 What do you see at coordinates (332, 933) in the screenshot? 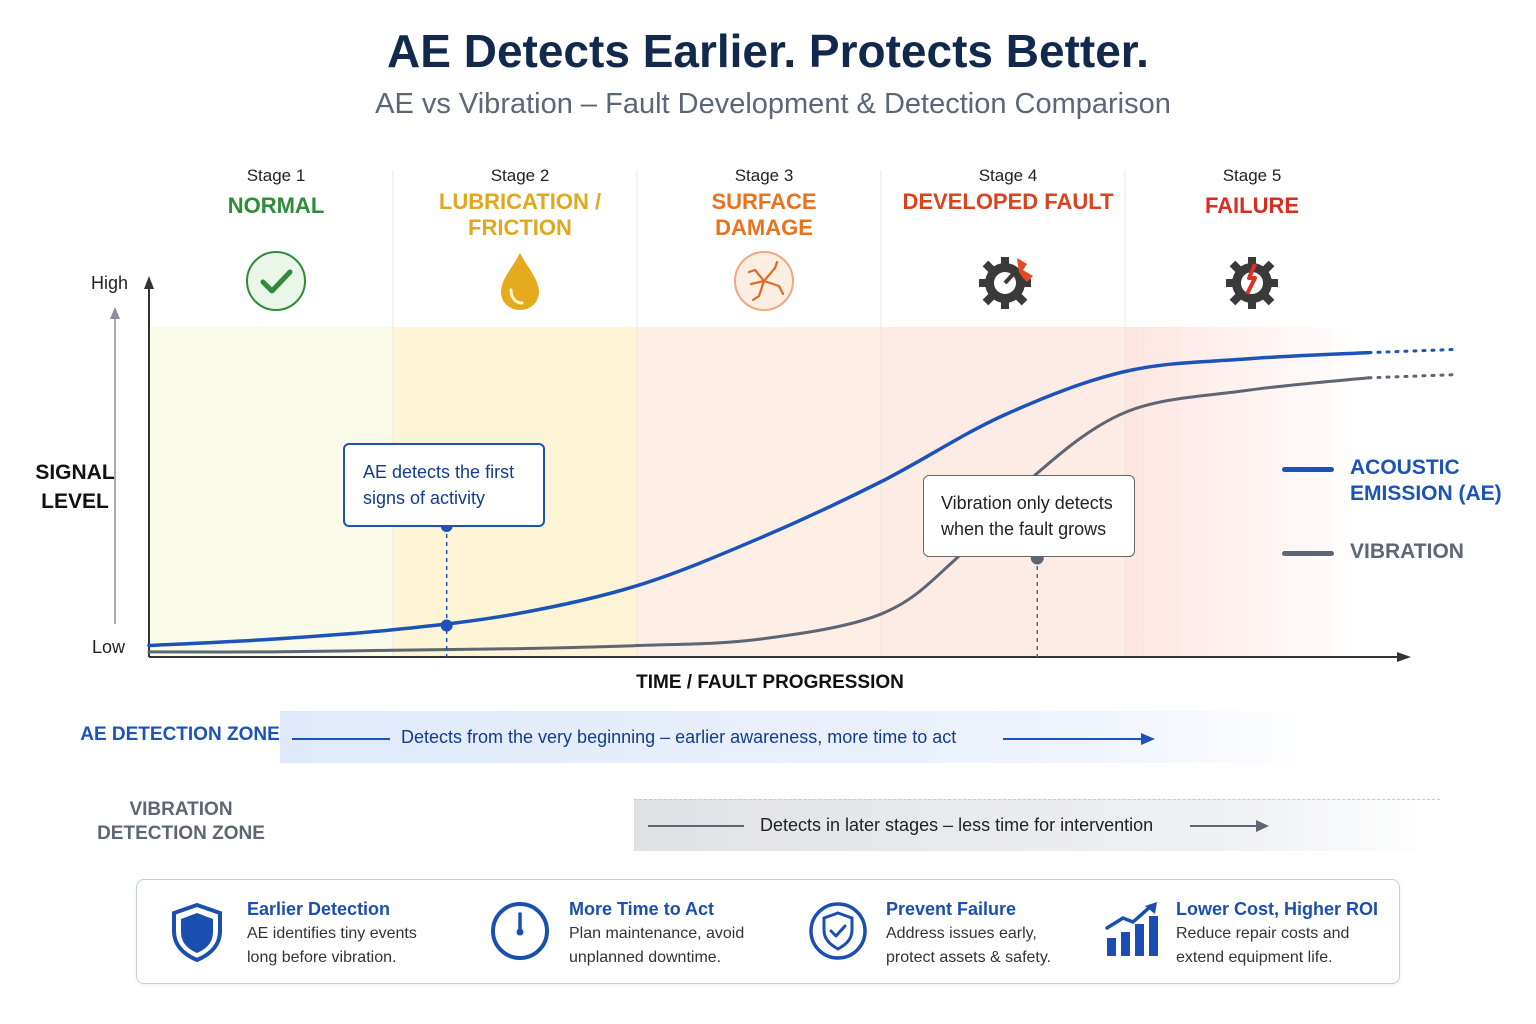
I see `benefit-text-line-1: AE identifies tiny events` at bounding box center [332, 933].